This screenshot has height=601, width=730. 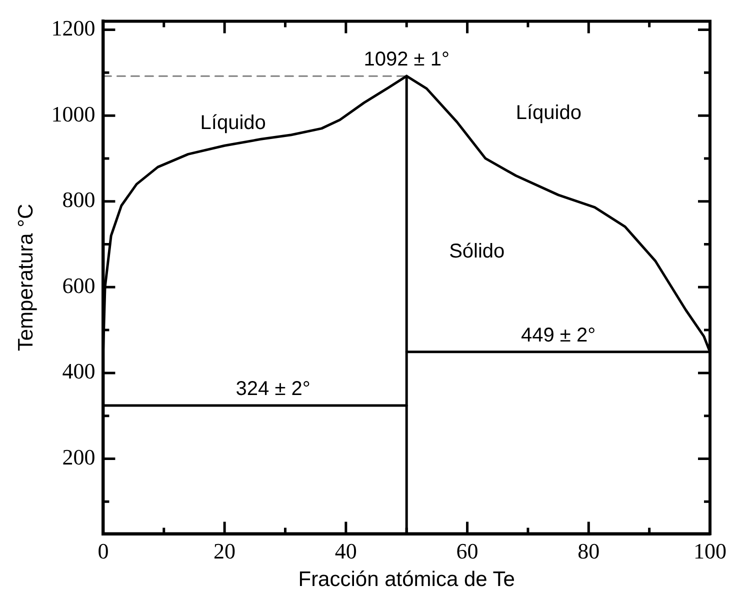 What do you see at coordinates (225, 551) in the screenshot?
I see `x-tick-label: 20` at bounding box center [225, 551].